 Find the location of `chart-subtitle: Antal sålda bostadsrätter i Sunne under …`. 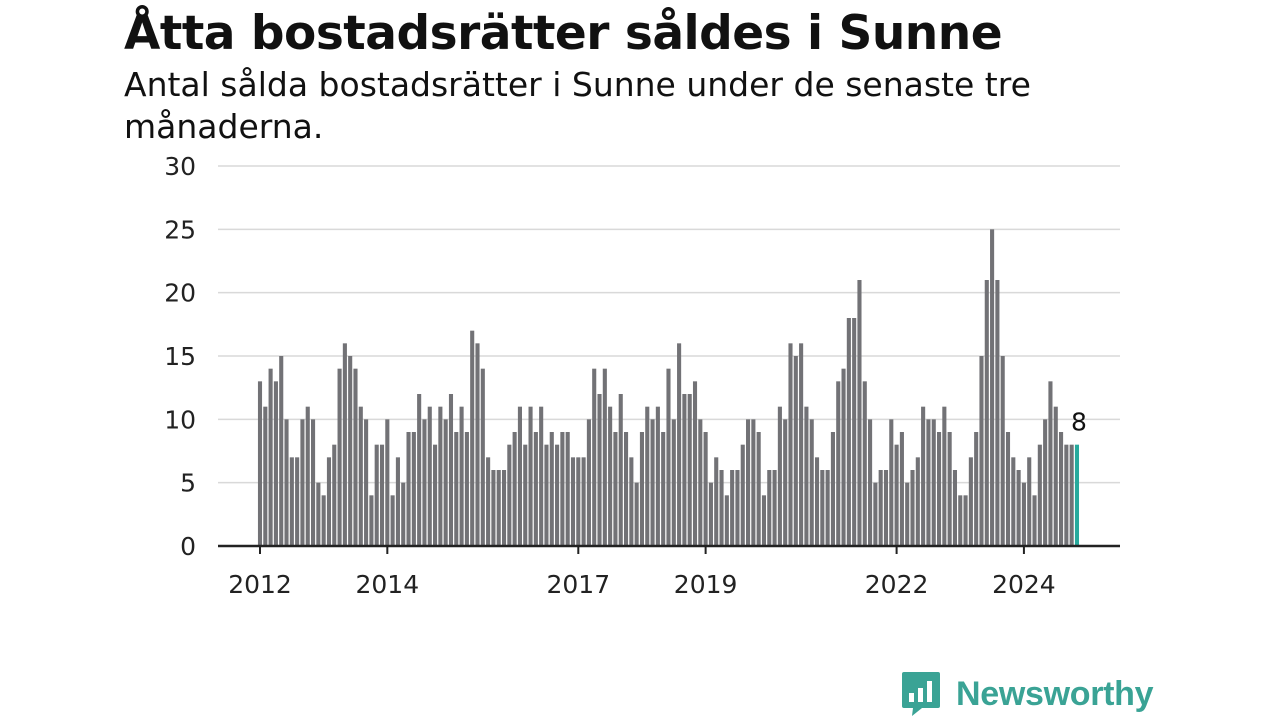

chart-subtitle: Antal sålda bostadsrätter i Sunne under … is located at coordinates (577, 105).